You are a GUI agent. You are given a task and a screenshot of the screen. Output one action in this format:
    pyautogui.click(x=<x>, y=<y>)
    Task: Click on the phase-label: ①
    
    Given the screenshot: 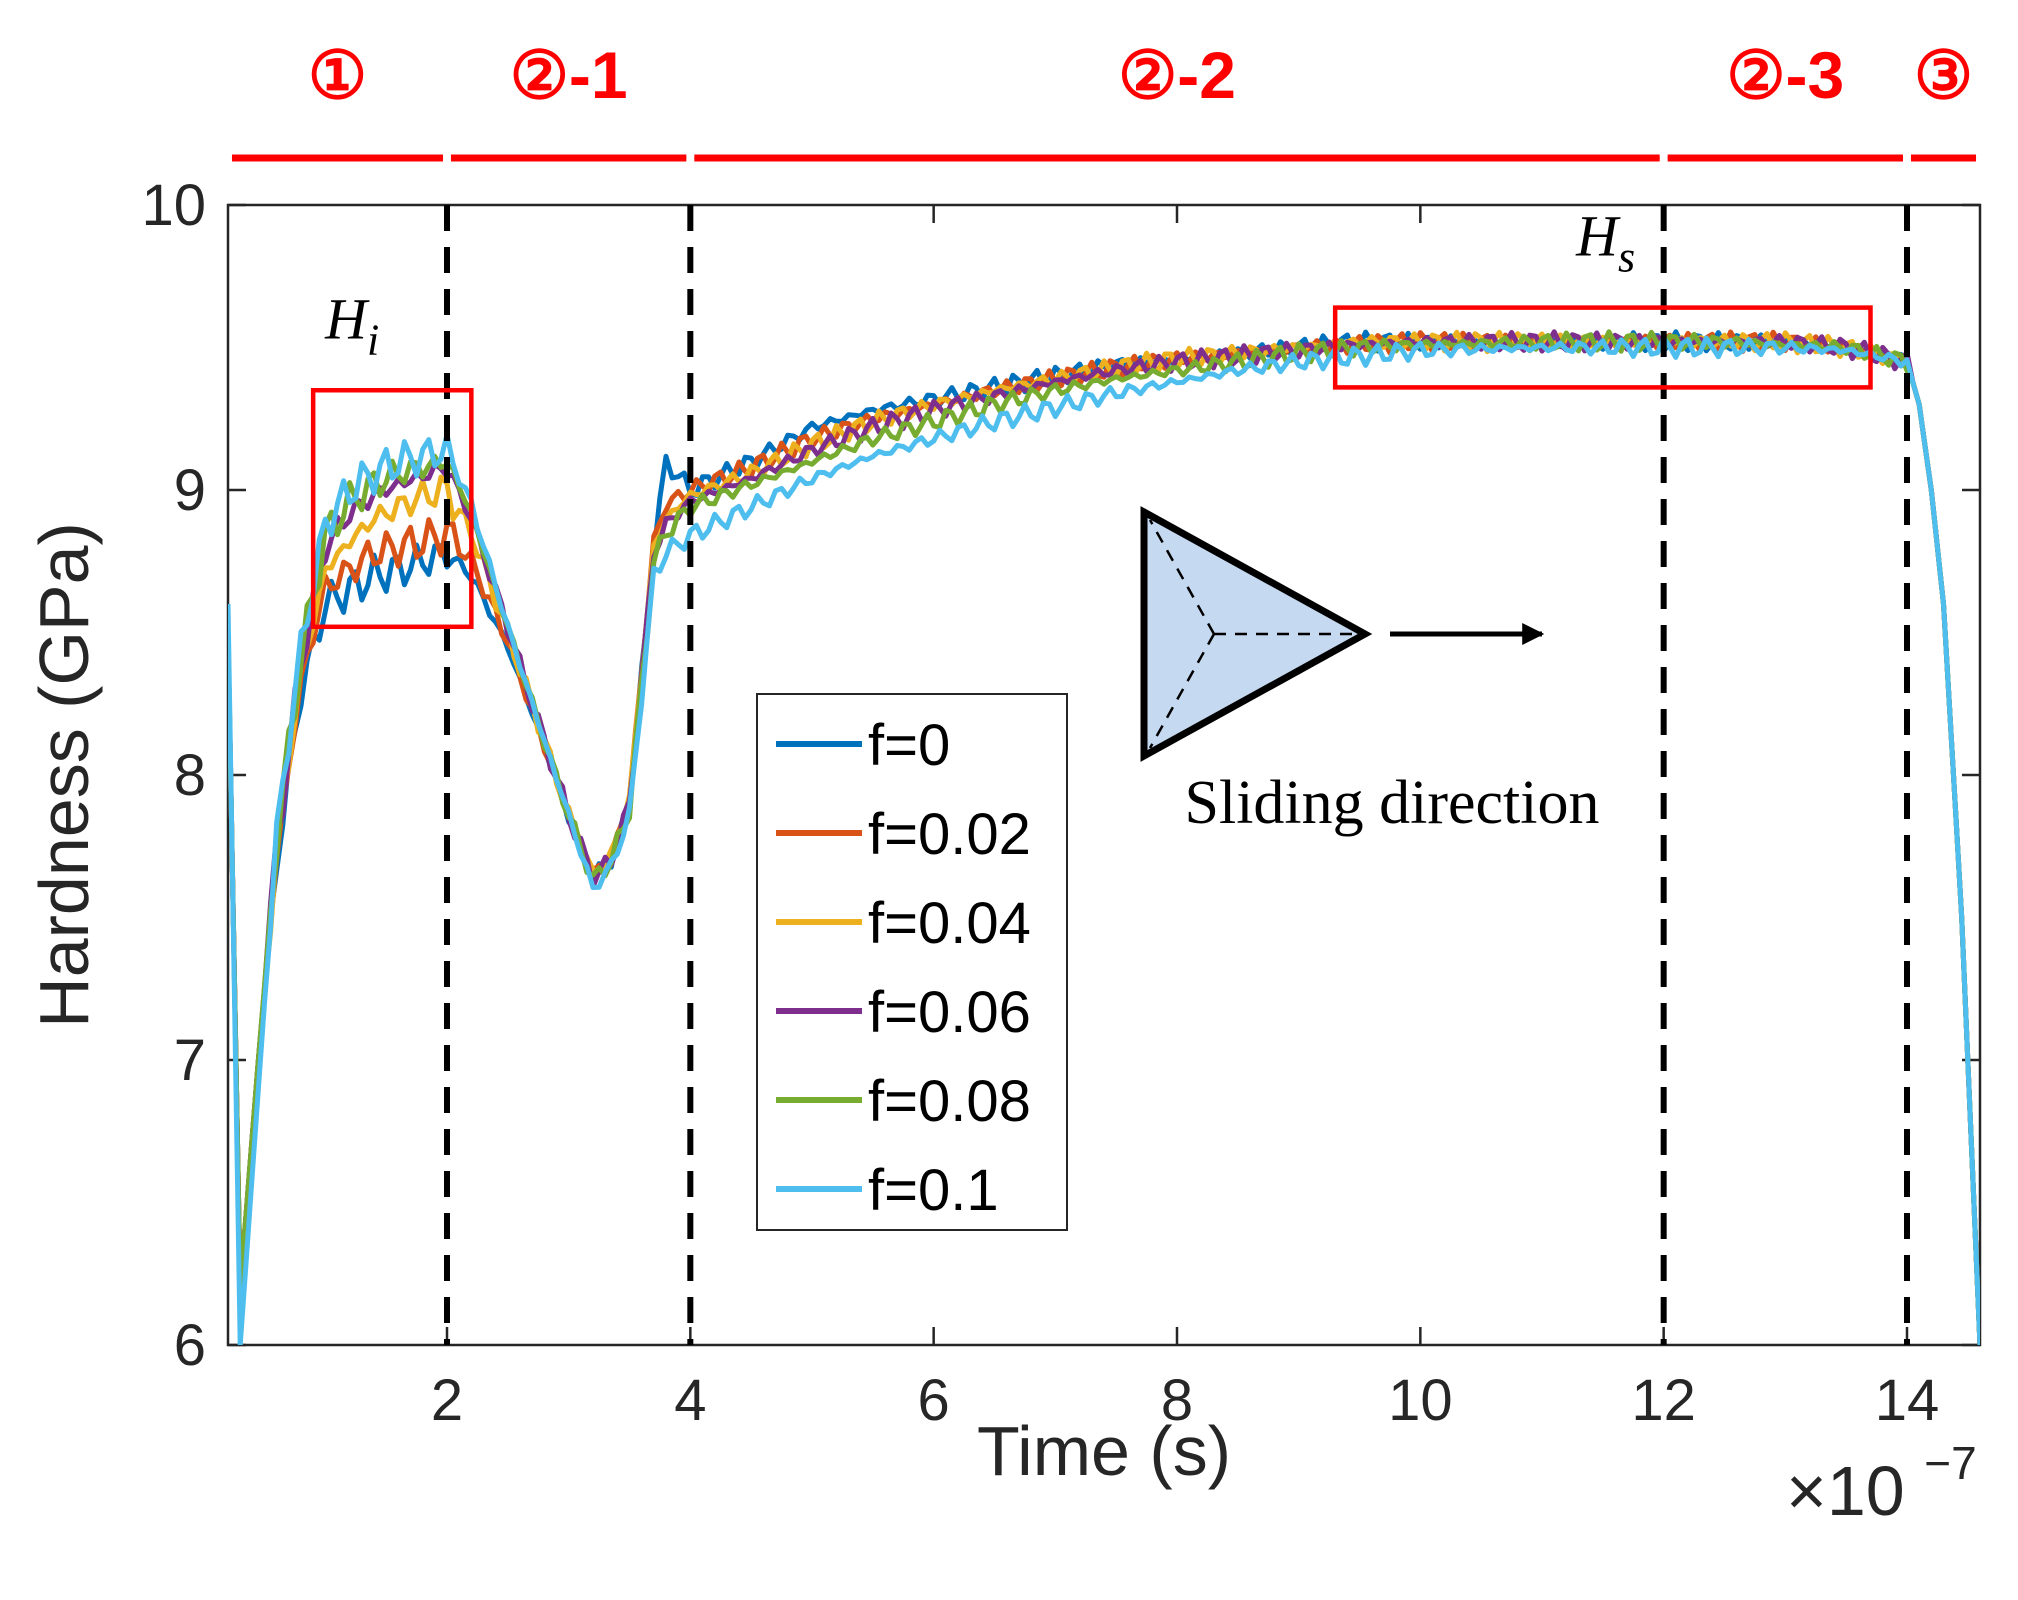 What is the action you would take?
    pyautogui.click(x=337, y=75)
    